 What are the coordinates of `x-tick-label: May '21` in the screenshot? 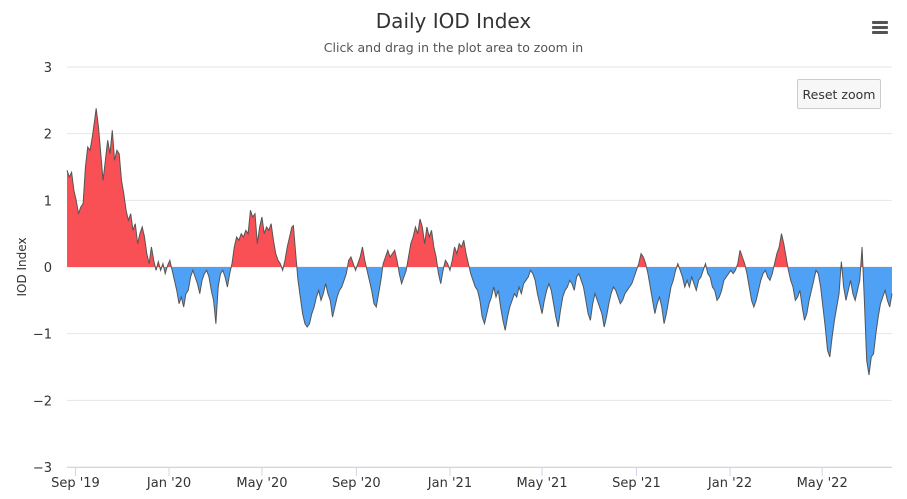 It's located at (541, 483).